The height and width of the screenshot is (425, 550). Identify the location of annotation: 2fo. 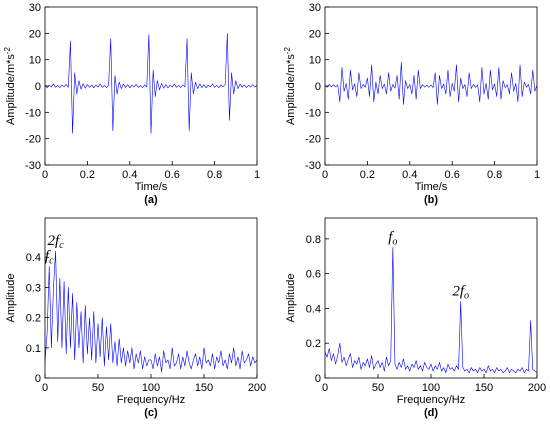
(460, 292).